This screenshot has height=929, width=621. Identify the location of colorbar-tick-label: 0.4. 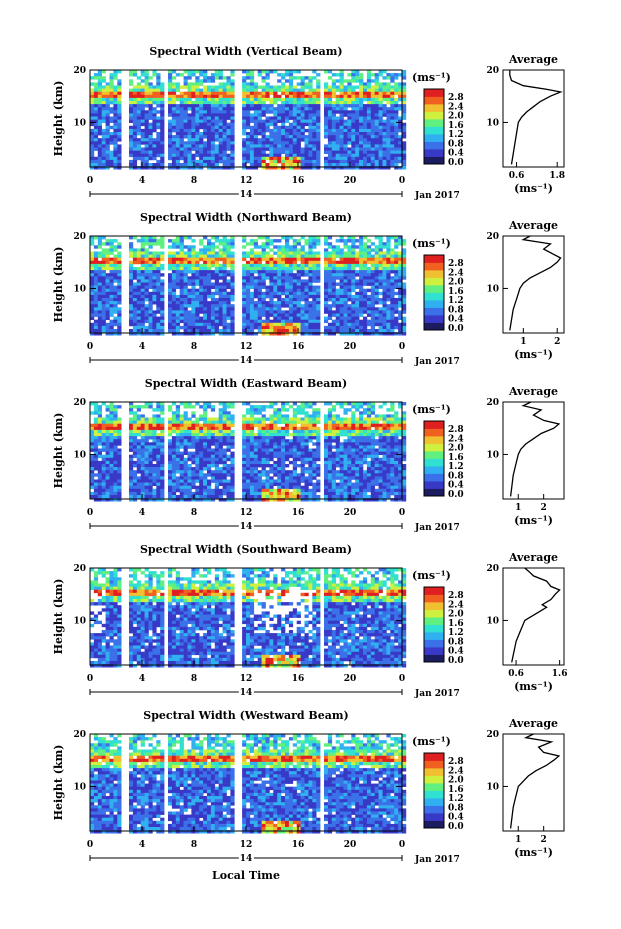
(456, 154).